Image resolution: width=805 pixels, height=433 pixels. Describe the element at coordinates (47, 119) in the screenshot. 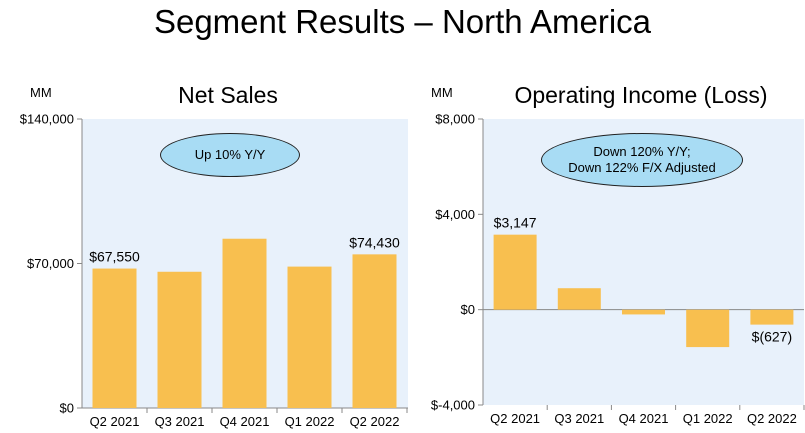

I see `y-tick-label: $140,000` at that location.